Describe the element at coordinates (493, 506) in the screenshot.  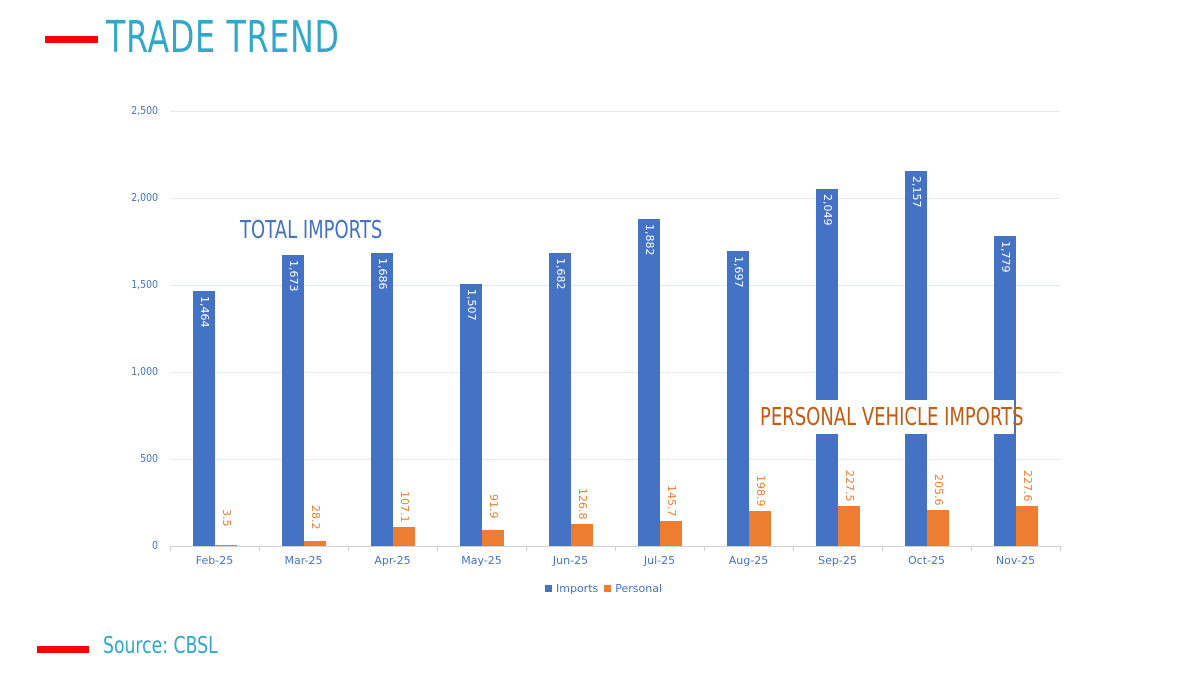
I see `data-label-personal: 91.9` at that location.